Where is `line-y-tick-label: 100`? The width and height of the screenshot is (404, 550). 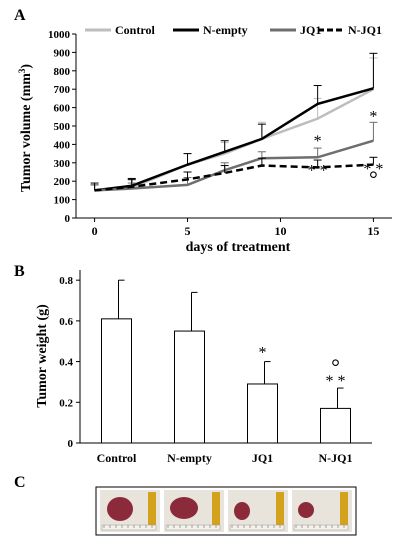 line-y-tick-label: 100 is located at coordinates (62, 201).